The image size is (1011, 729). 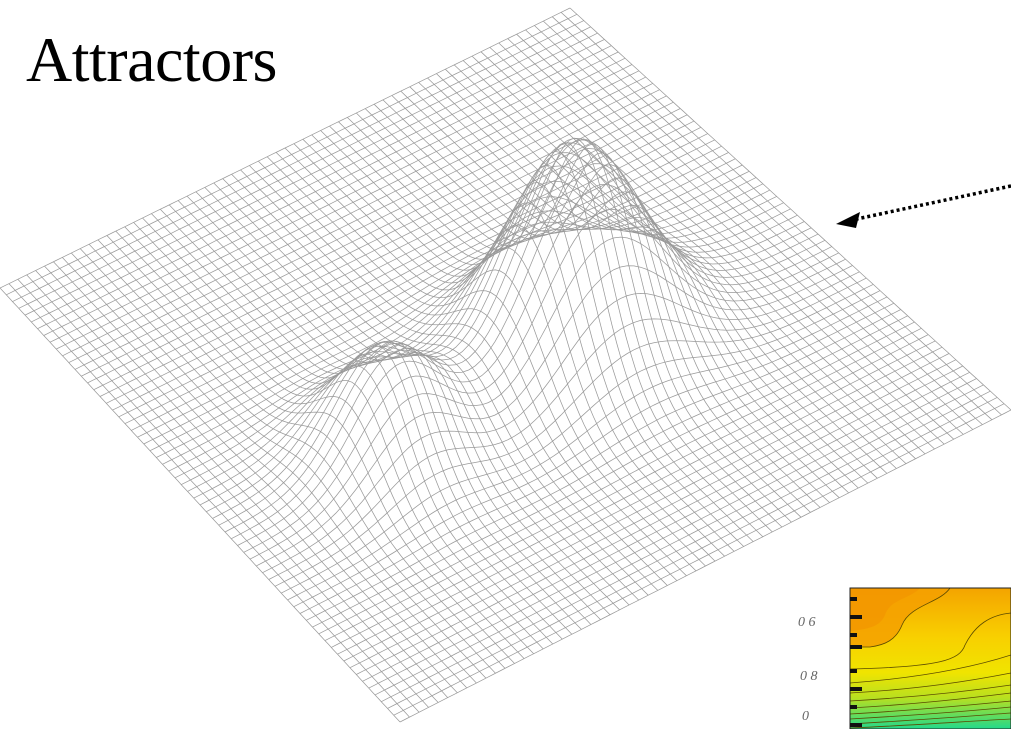 I want to click on contour-plot-thumbnail: 0 6 0 8 0, so click(x=900, y=657).